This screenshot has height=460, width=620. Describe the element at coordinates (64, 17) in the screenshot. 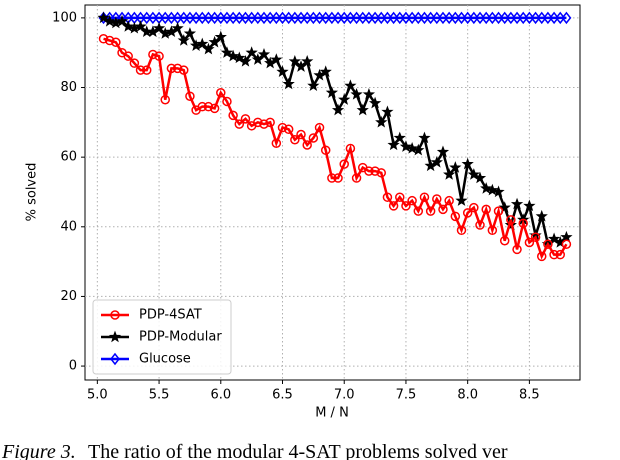

I see `y-tick-label: 100` at that location.